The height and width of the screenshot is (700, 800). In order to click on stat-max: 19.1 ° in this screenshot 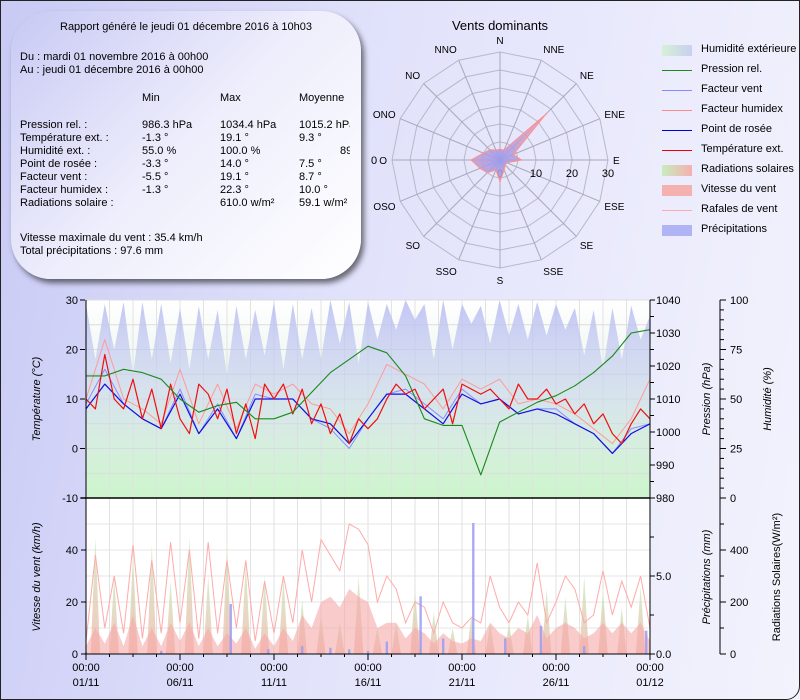, I will do `click(234, 138)`.